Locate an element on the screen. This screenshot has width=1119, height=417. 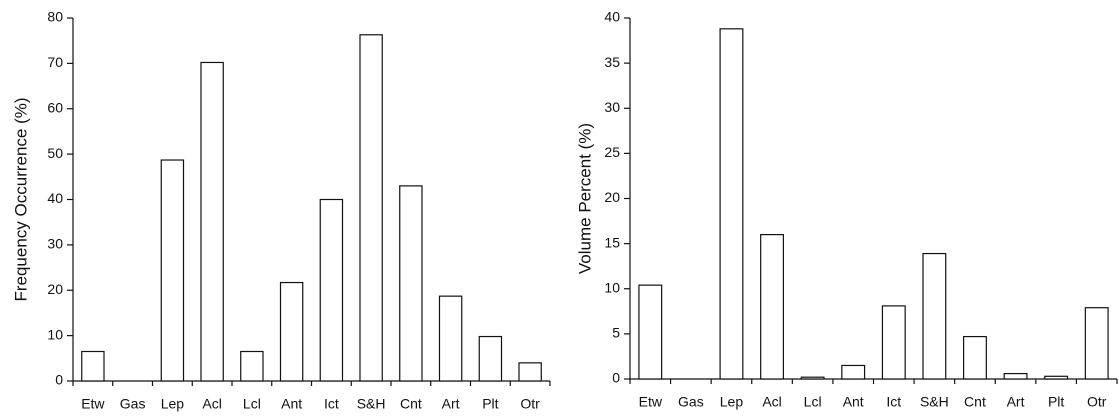
y-tick-label: 25 is located at coordinates (612, 152).